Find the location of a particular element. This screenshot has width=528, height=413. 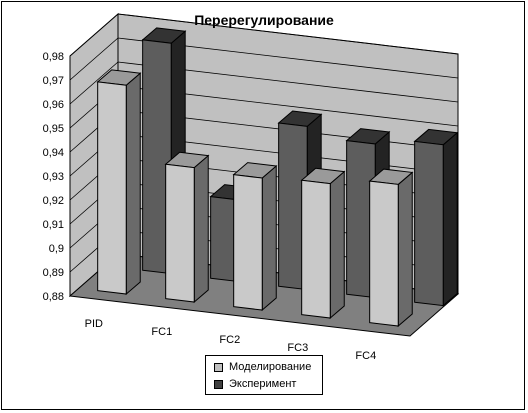

legend-item-experiment: Эксперимент is located at coordinates (255, 384).